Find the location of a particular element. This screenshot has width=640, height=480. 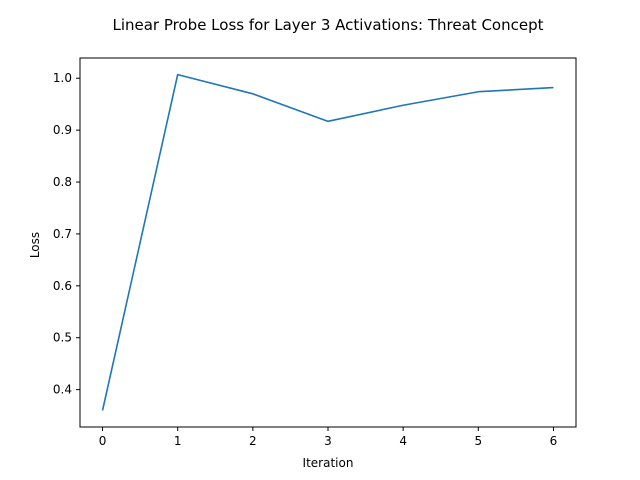

y-axis-label: Loss is located at coordinates (35, 245).